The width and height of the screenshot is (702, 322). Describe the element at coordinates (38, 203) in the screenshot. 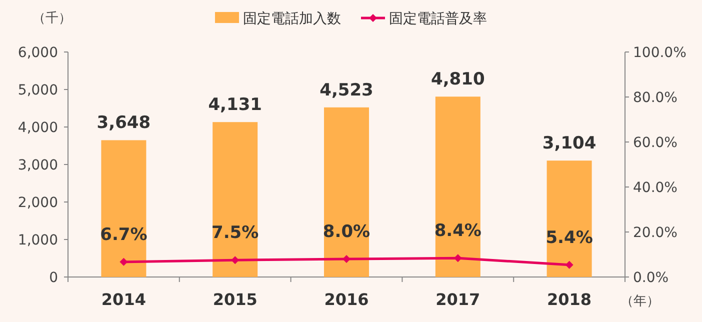

I see `y-tick-label: 2,000` at that location.